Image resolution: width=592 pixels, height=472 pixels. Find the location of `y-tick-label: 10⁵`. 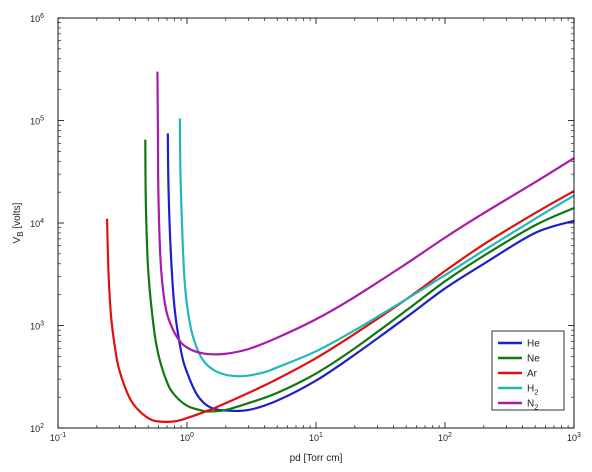

y-tick-label: 10⁵ is located at coordinates (37, 121).